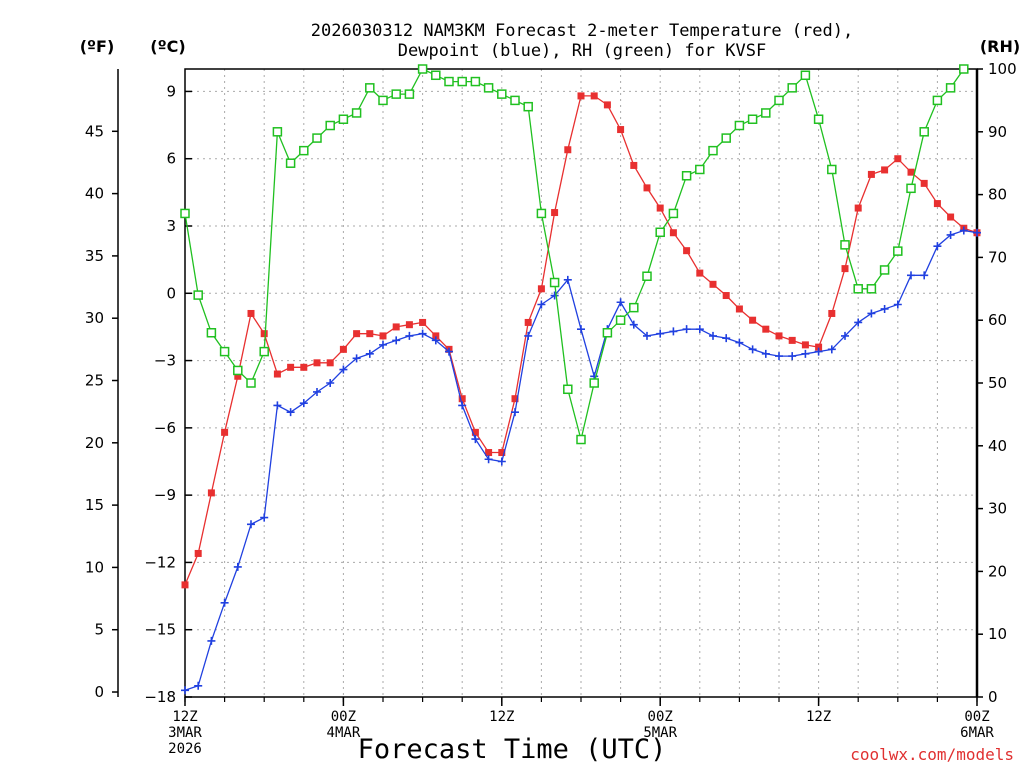  Describe the element at coordinates (1002, 69) in the screenshot. I see `rh-tick-label: 100` at that location.